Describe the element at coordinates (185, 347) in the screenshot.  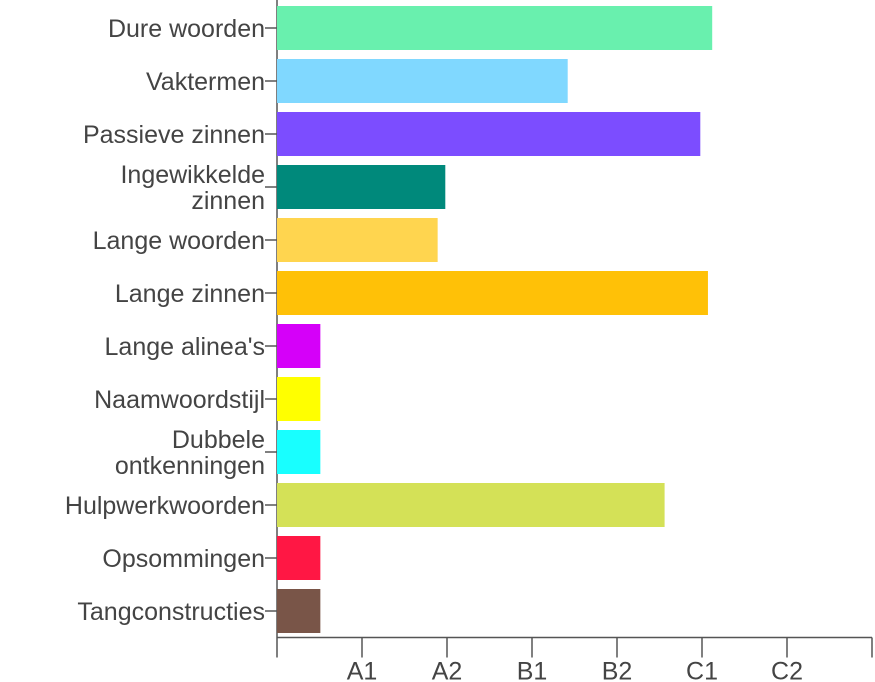
I see `y-tick-label: Lange alinea's` at that location.